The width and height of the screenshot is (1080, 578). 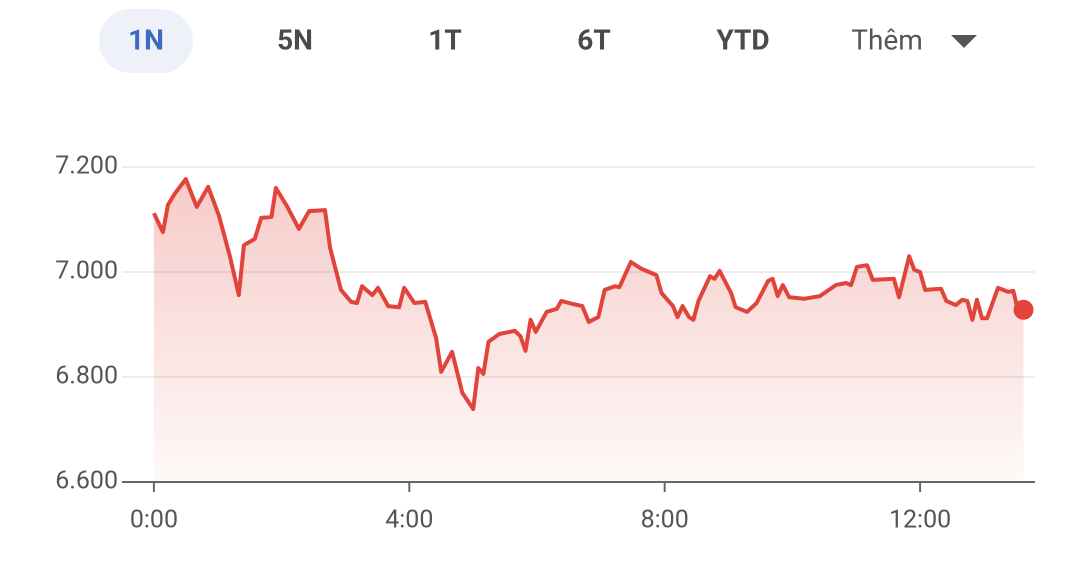 I want to click on y-tick-label: 6.600, so click(x=86, y=481).